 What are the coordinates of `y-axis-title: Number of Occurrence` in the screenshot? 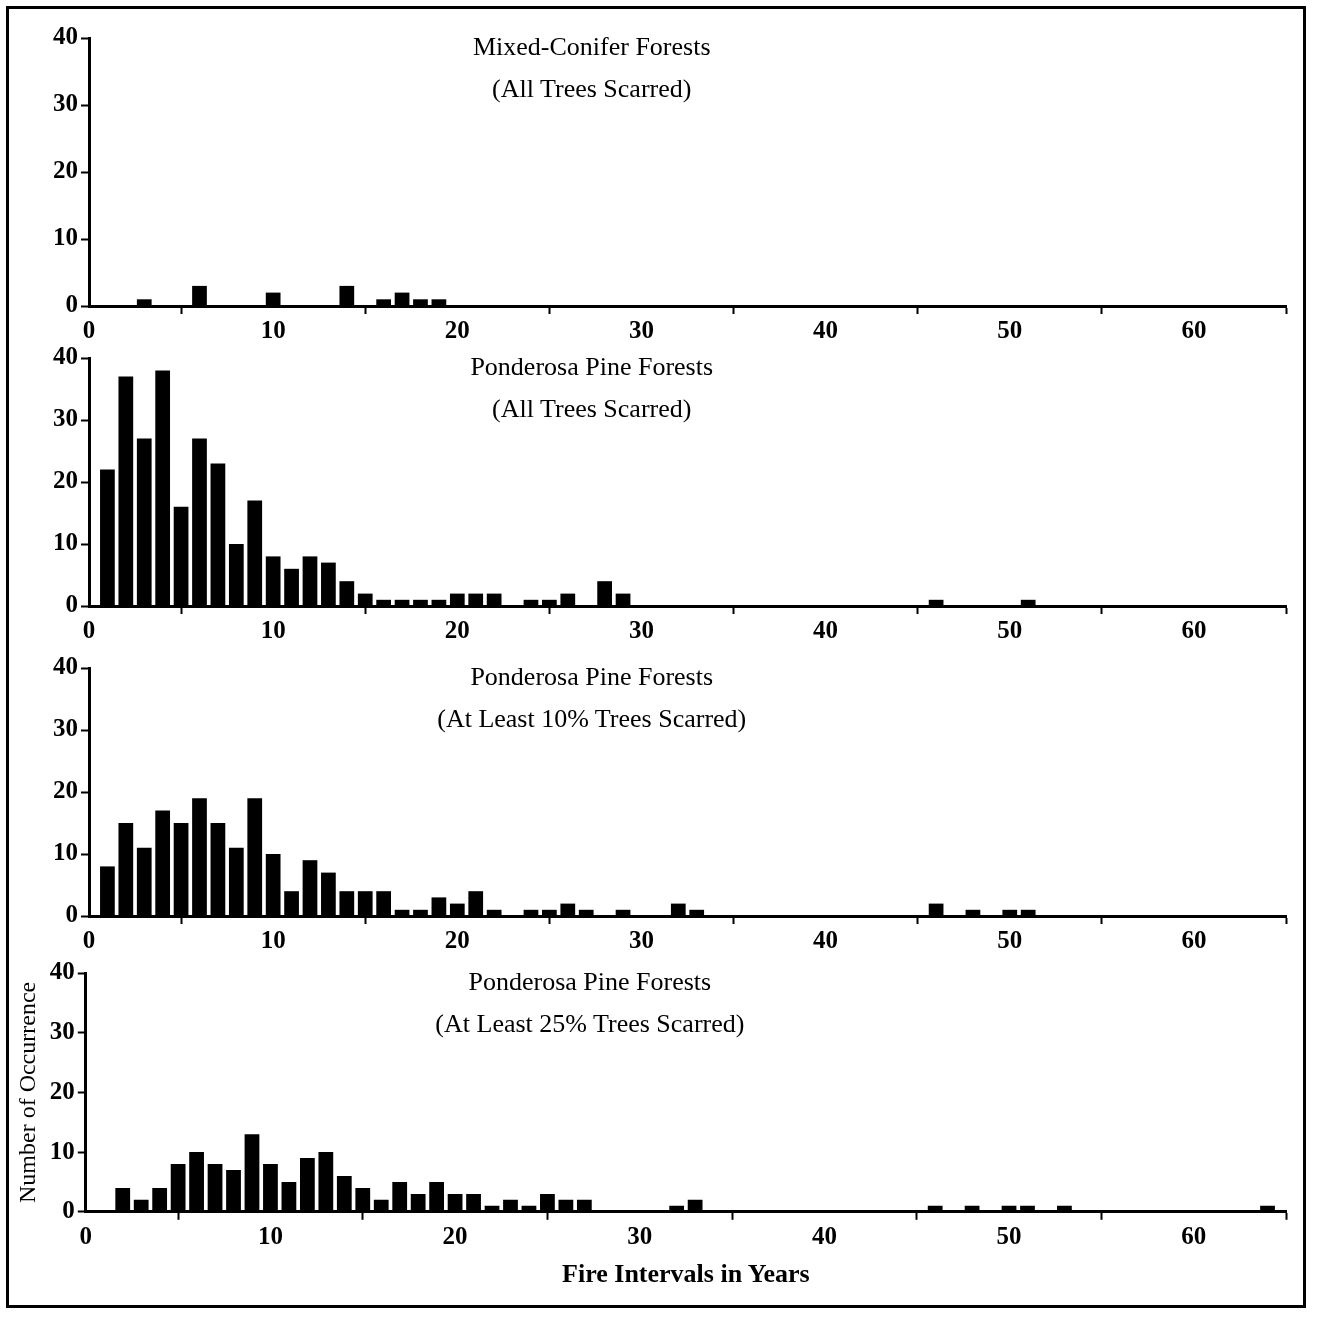 It's located at (26, 1092).